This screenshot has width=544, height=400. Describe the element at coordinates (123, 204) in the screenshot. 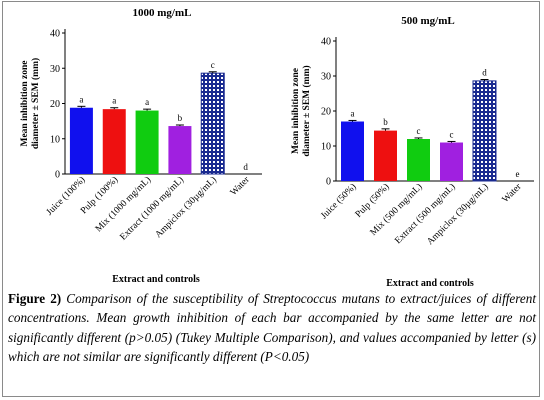

I see `x-tick-label: Mix (1000 mg/mL)` at that location.